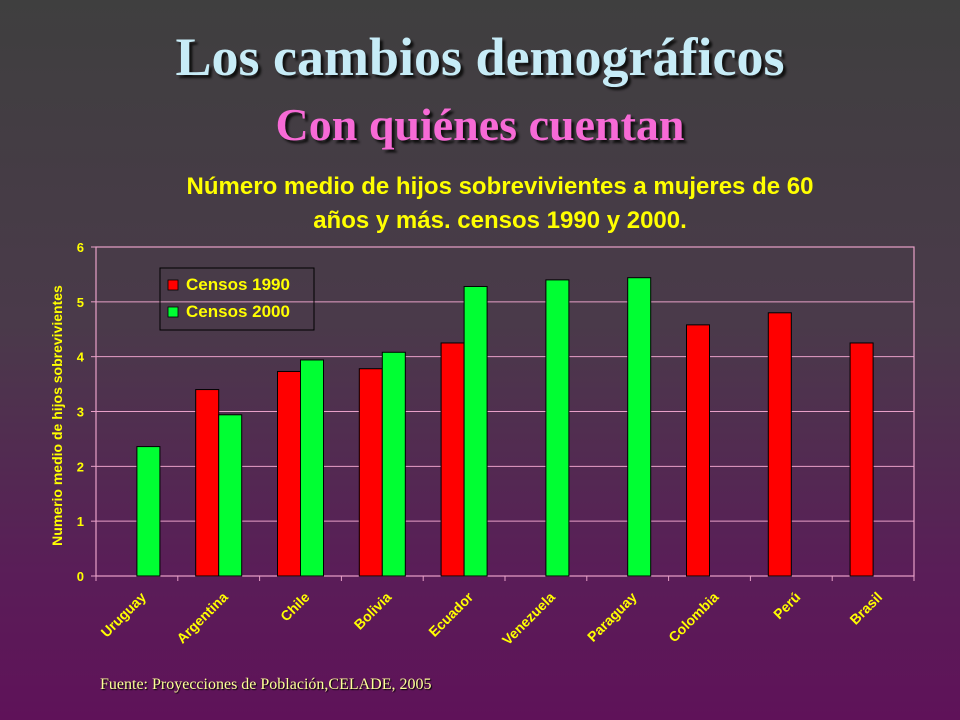  I want to click on x-tick-label: Perú, so click(786, 605).